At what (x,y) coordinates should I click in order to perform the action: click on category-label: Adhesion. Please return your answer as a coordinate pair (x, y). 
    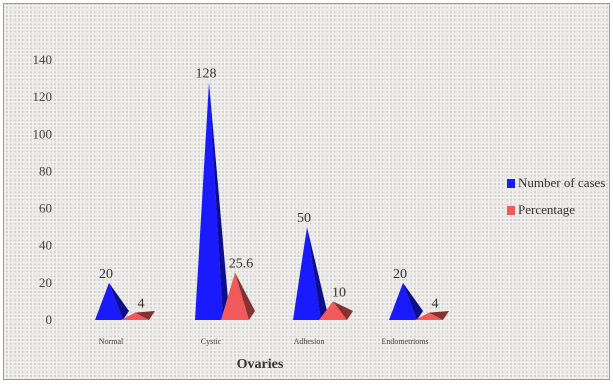
    Looking at the image, I should click on (309, 341).